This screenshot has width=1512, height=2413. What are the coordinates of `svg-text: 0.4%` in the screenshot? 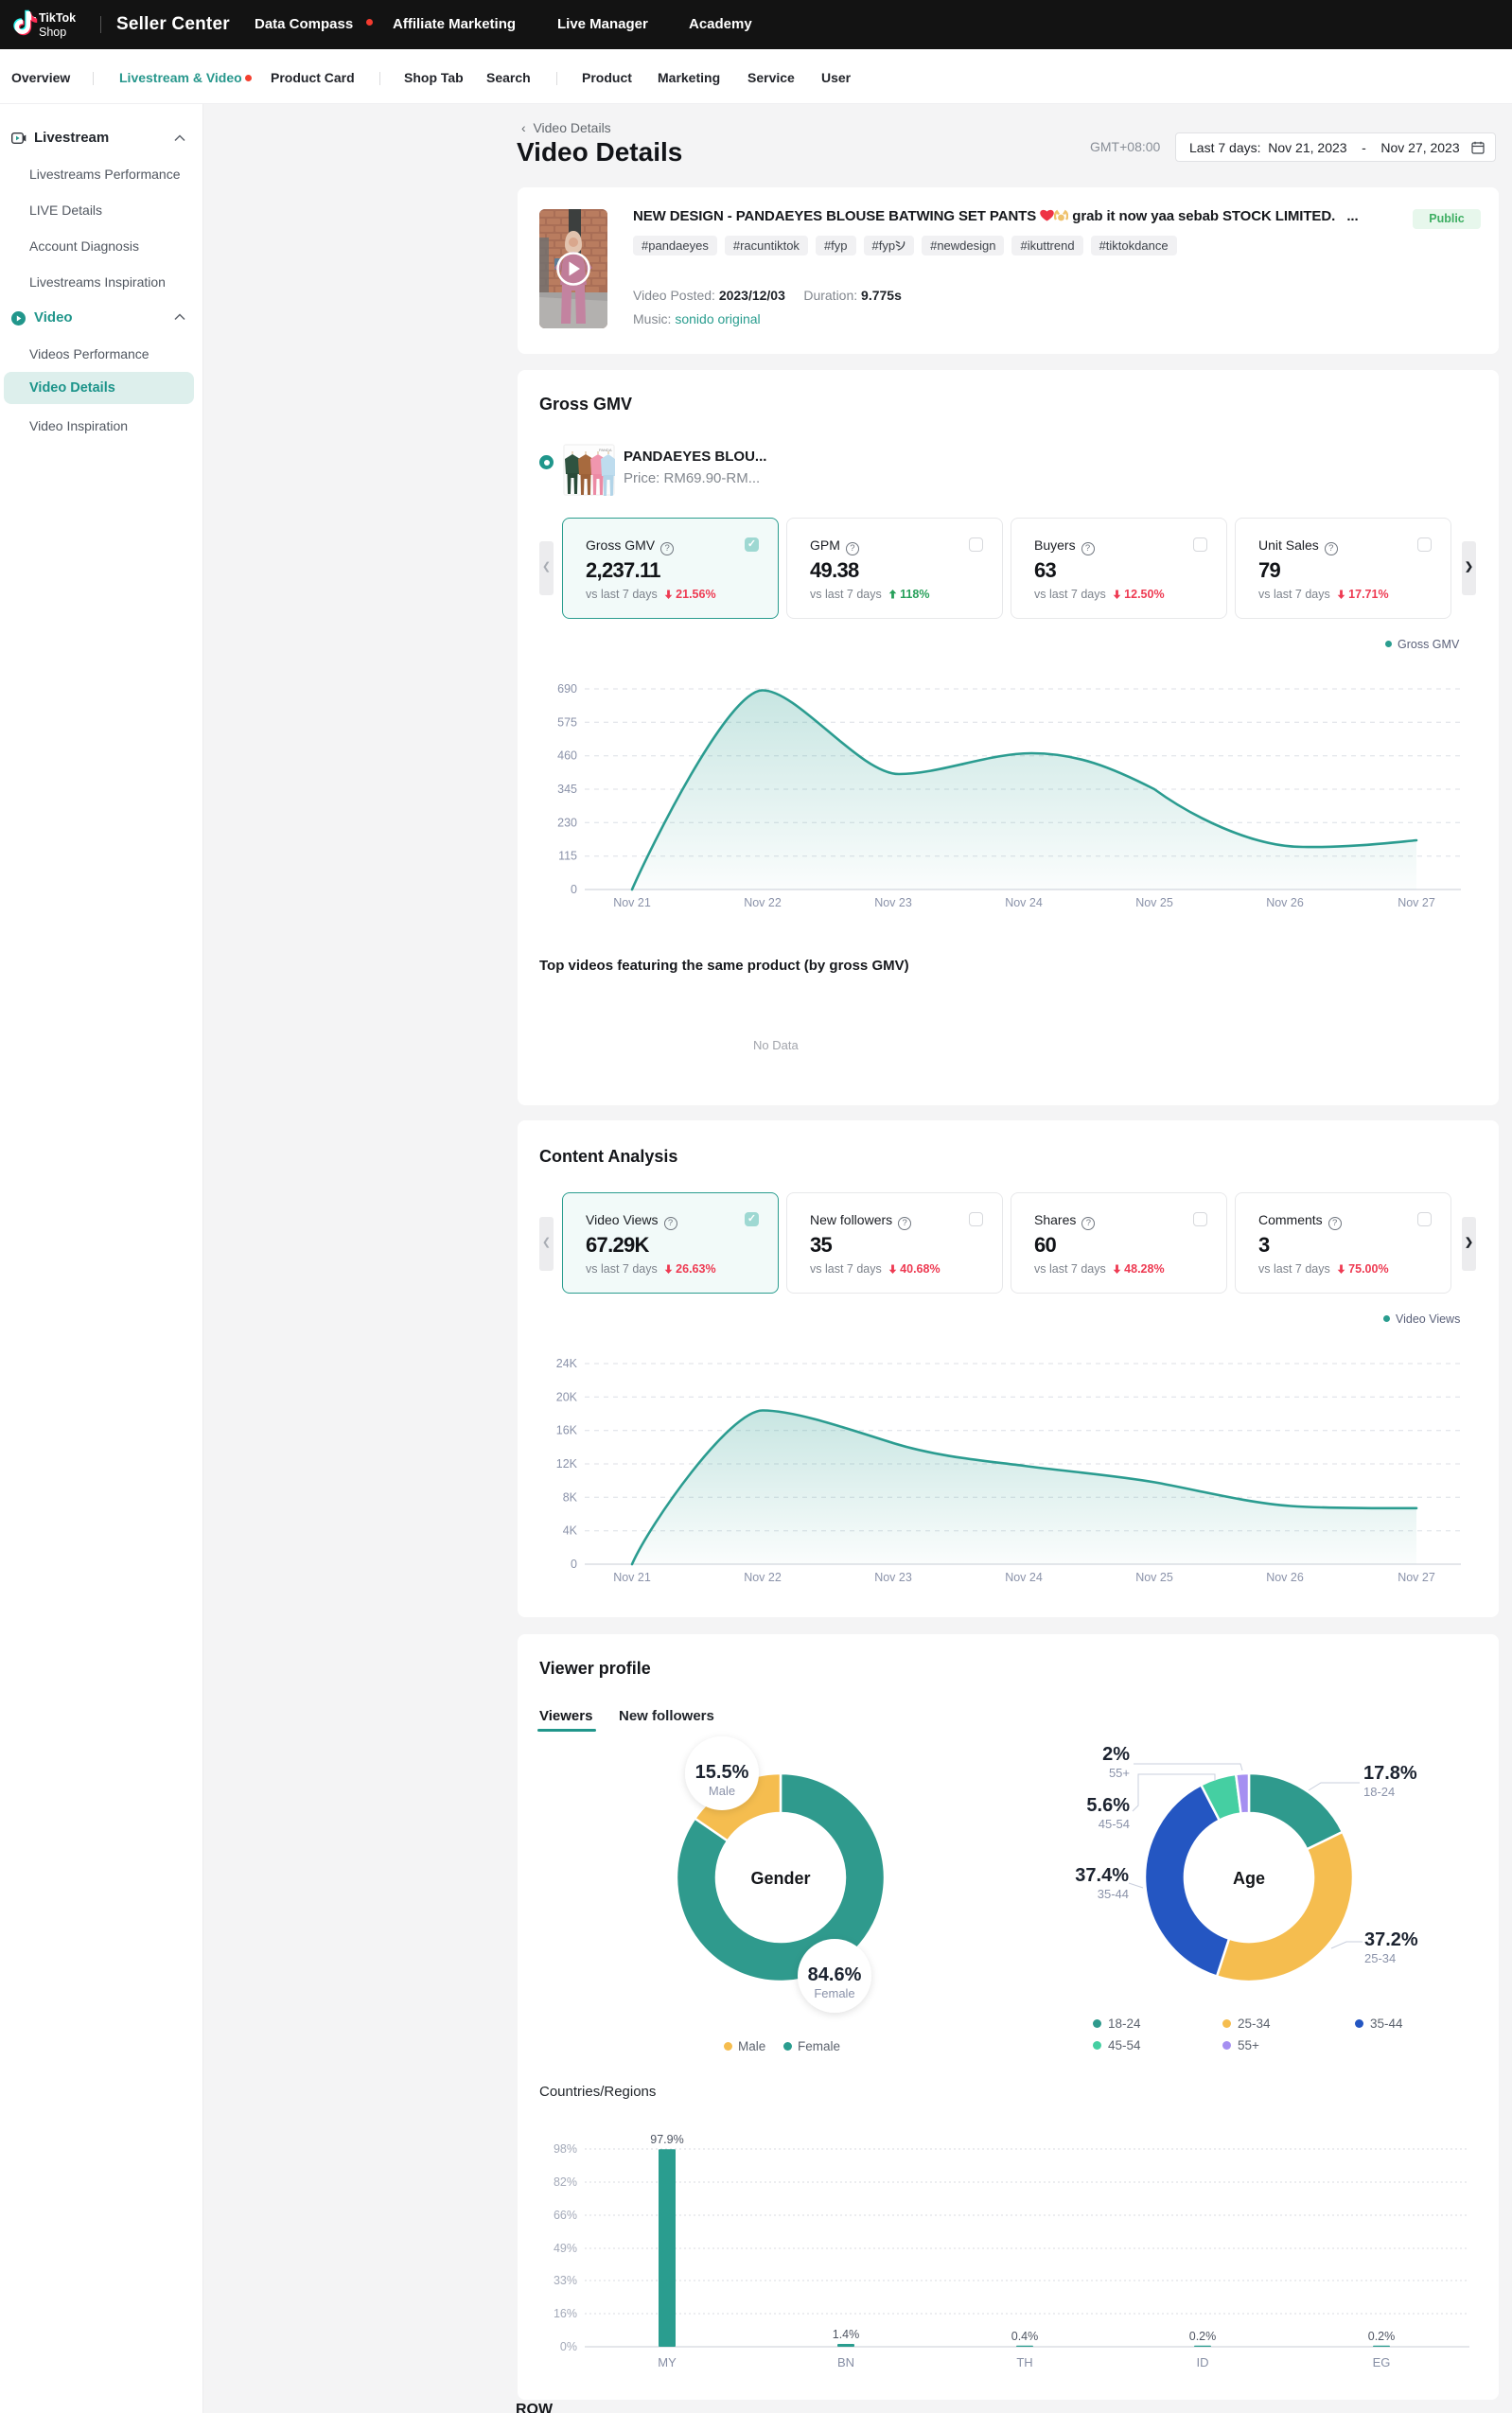 It's located at (1025, 2337).